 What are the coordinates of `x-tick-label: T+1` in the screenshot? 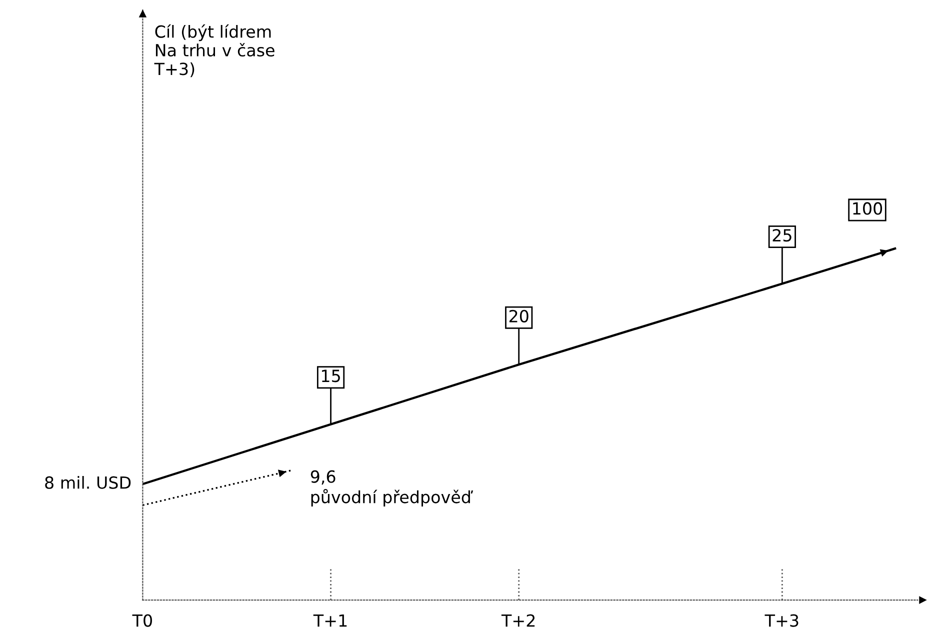 It's located at (330, 620).